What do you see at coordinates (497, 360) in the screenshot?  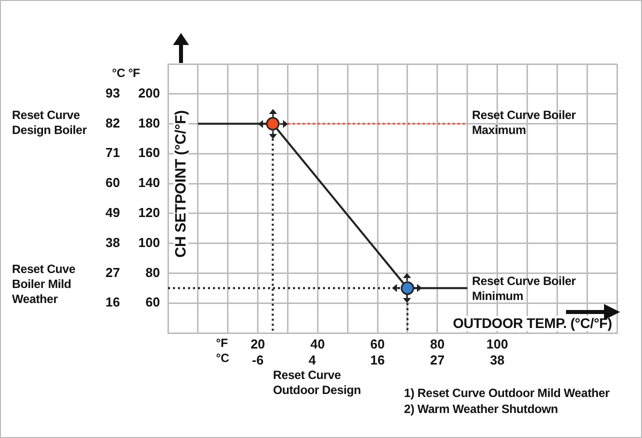 I see `x2-tick-label: 38` at bounding box center [497, 360].